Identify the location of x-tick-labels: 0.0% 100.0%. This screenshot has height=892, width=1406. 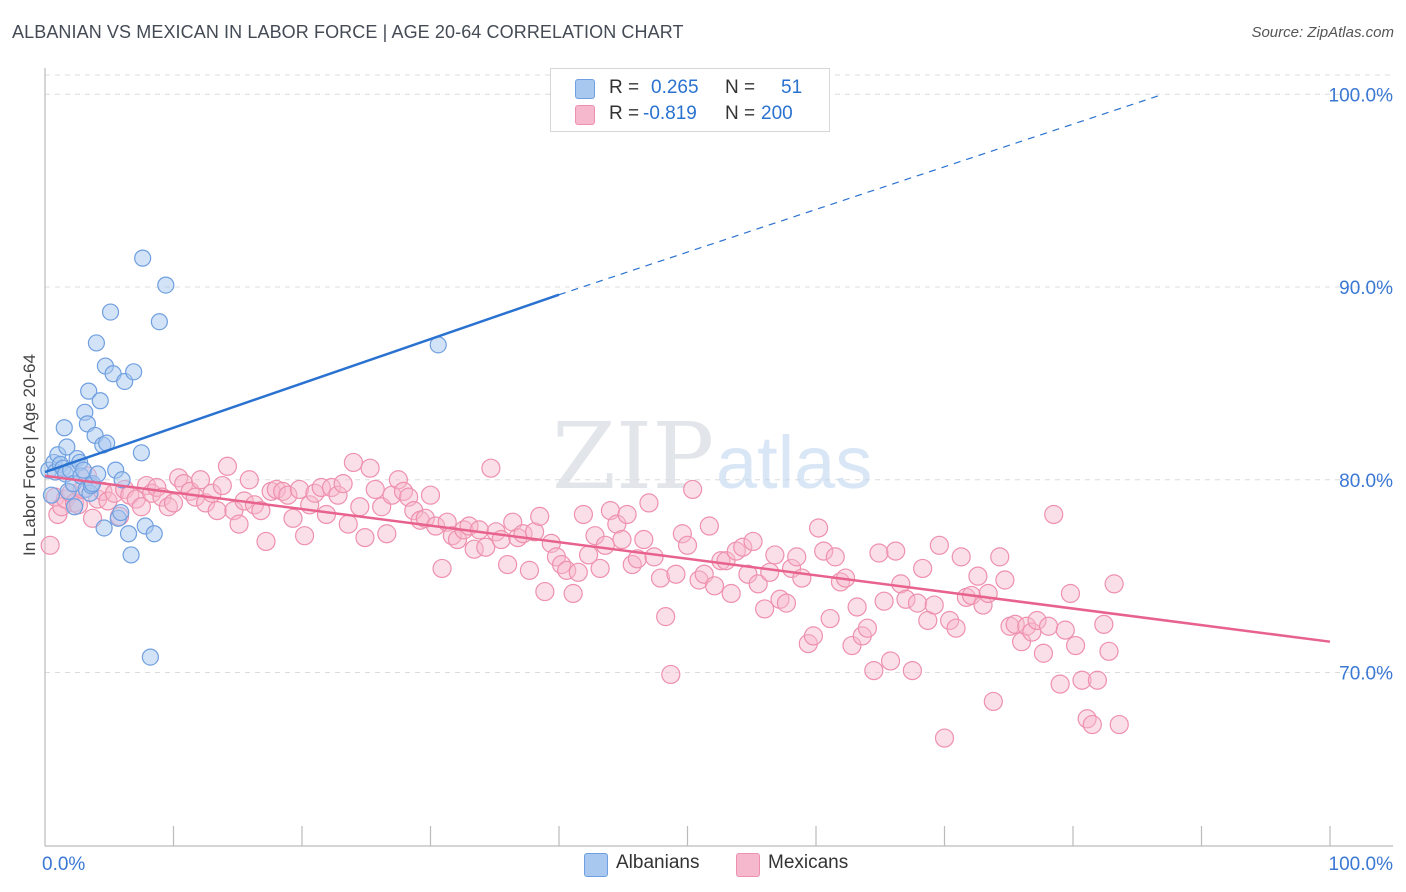
(717, 864).